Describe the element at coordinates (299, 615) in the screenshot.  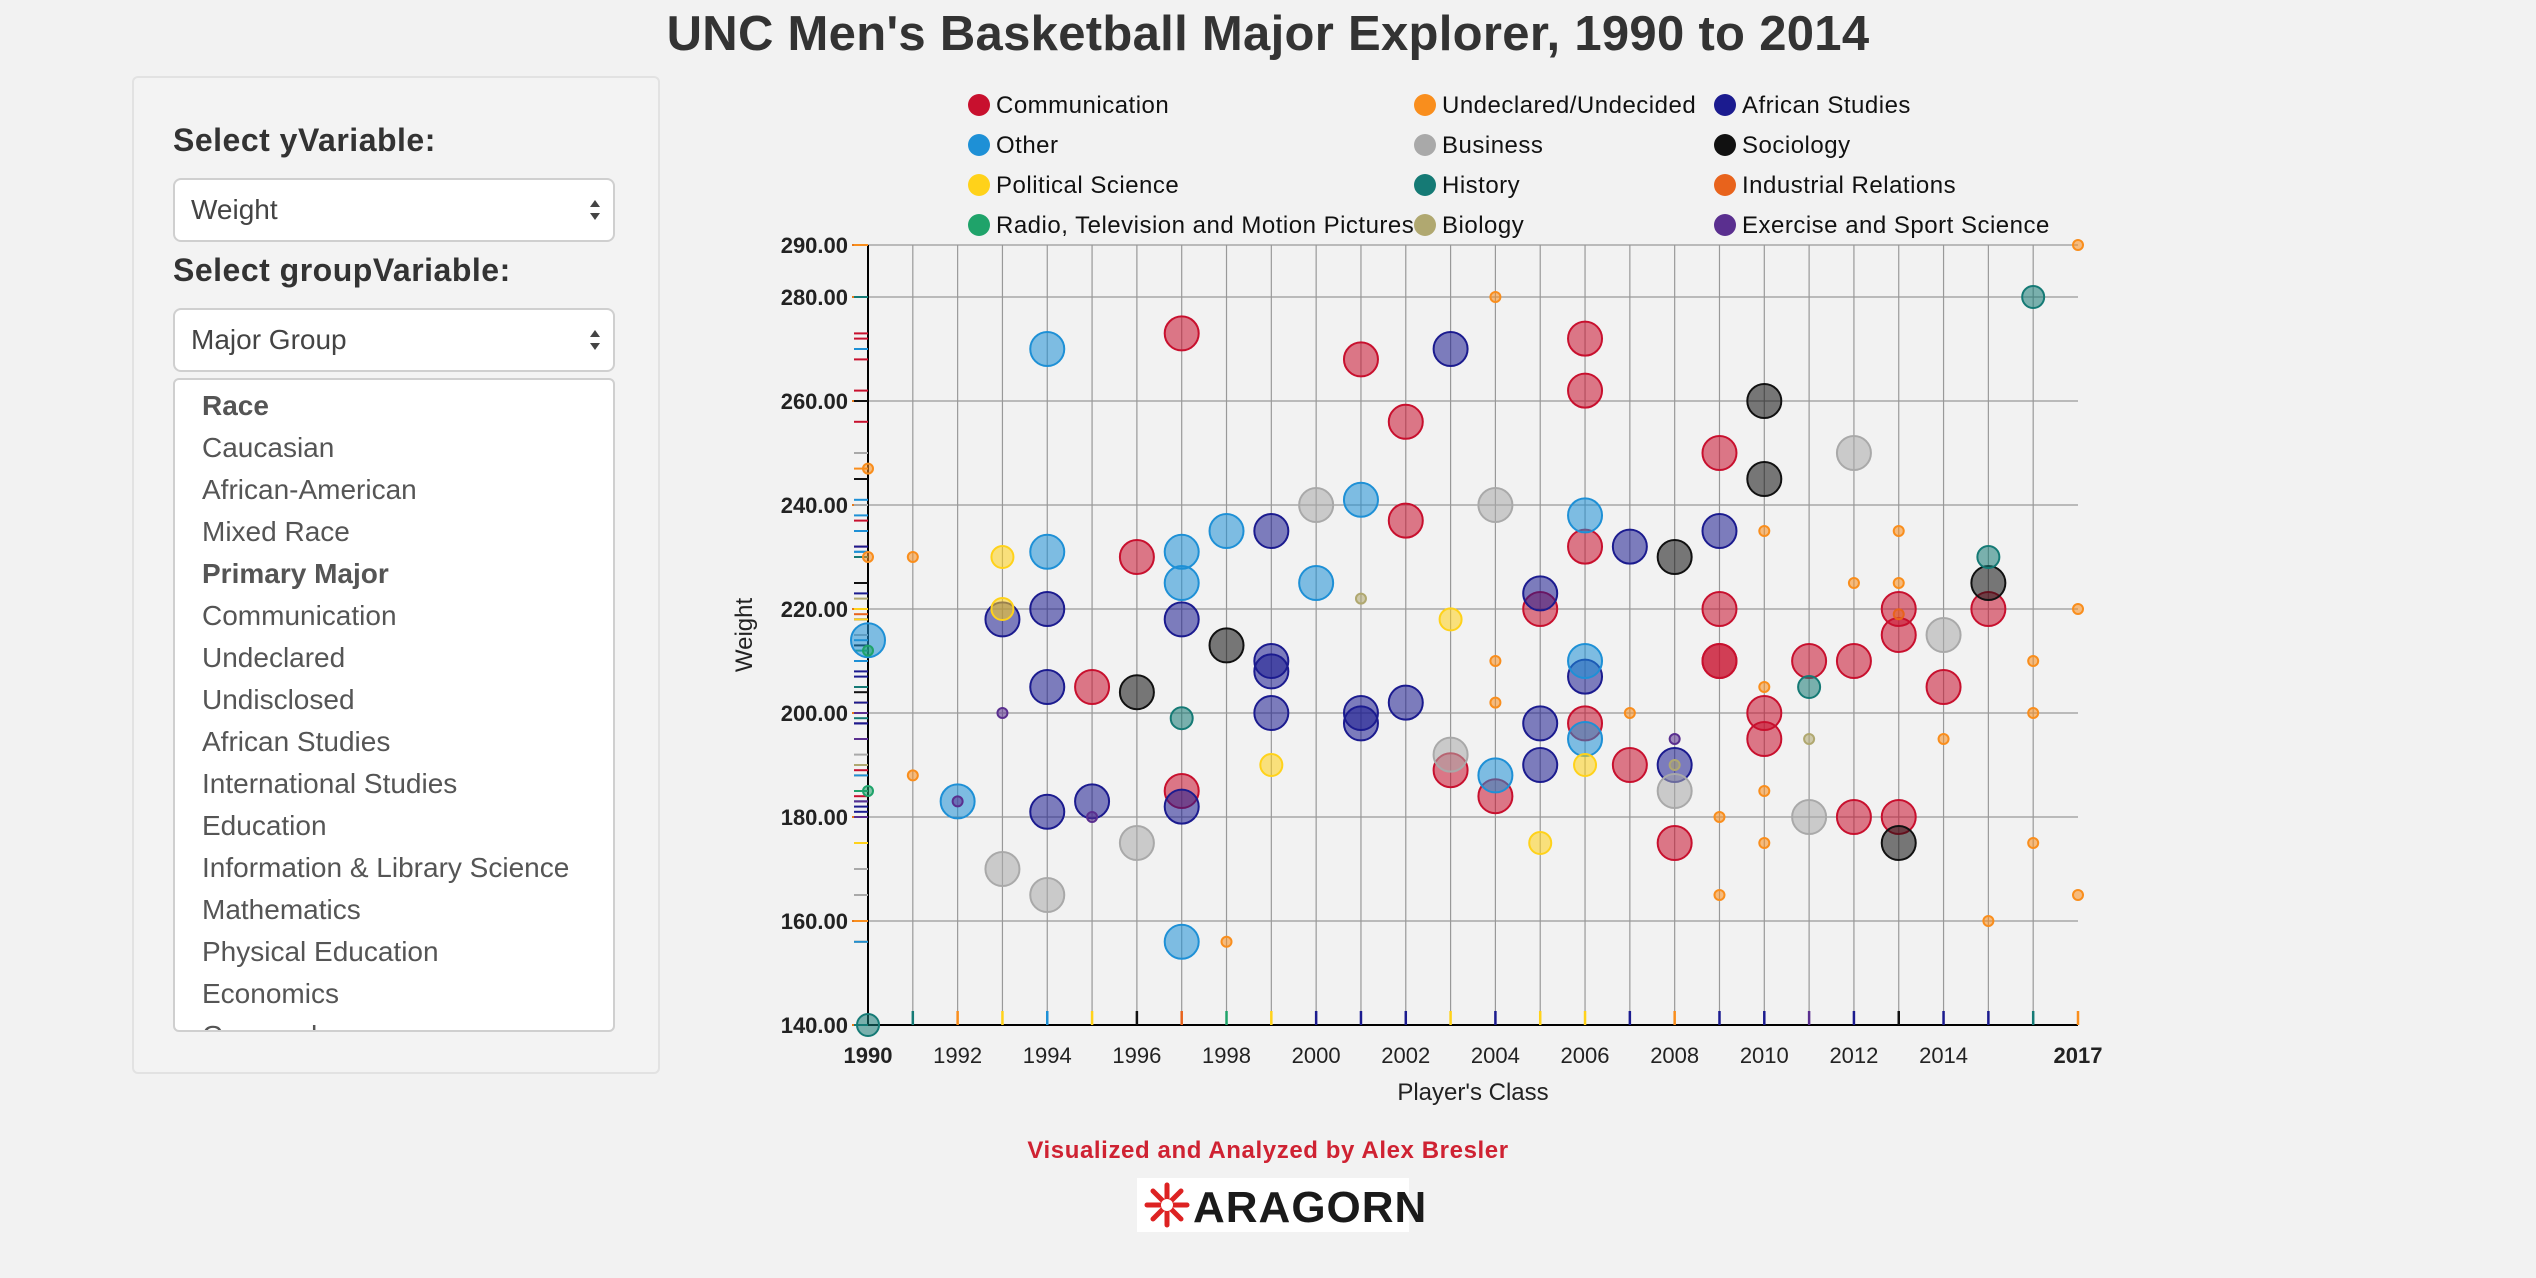
I see `listbox-option: Communication` at that location.